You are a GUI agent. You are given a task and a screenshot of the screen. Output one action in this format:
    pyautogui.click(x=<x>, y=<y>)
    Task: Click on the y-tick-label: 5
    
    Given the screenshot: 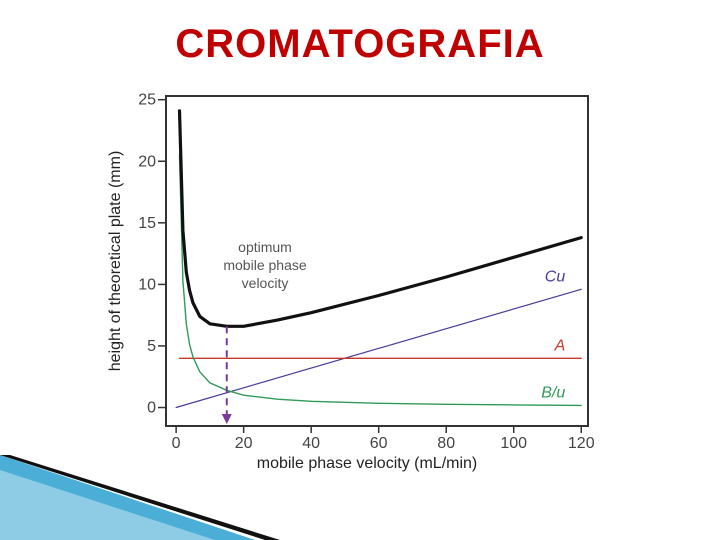 What is the action you would take?
    pyautogui.click(x=151, y=346)
    